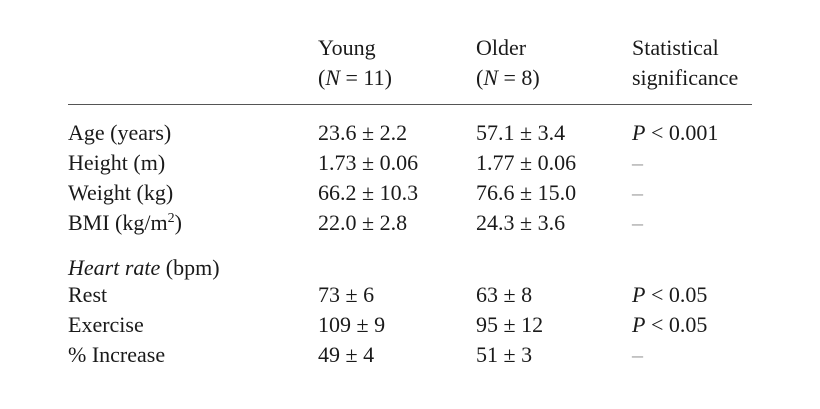 The image size is (820, 409). I want to click on table-cell: 49 ± 4, so click(346, 355).